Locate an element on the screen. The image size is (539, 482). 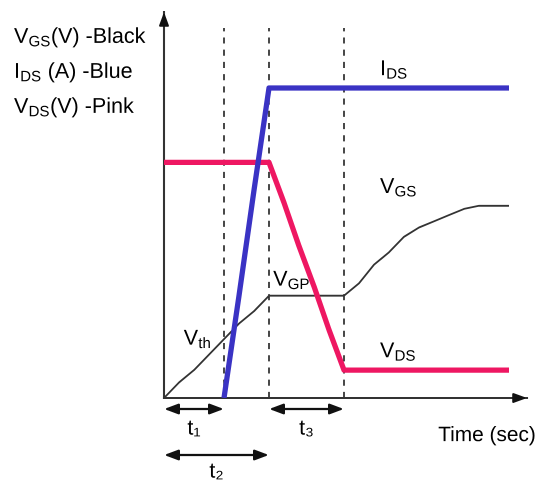
series-label: V$_{DS}$ is located at coordinates (397, 351).